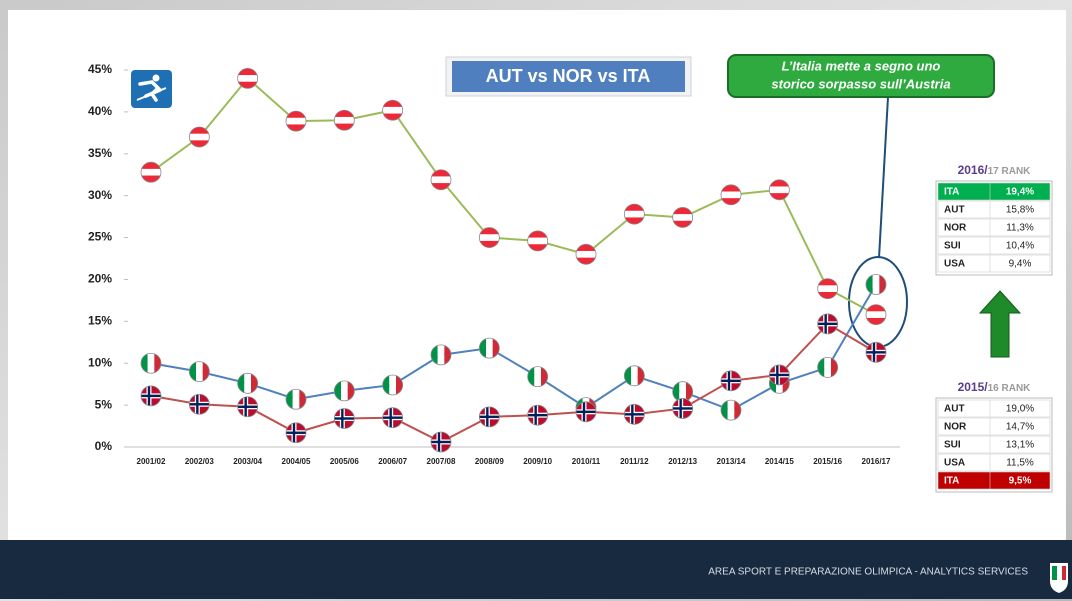  I want to click on x-tick-label: 2004/05, so click(296, 461).